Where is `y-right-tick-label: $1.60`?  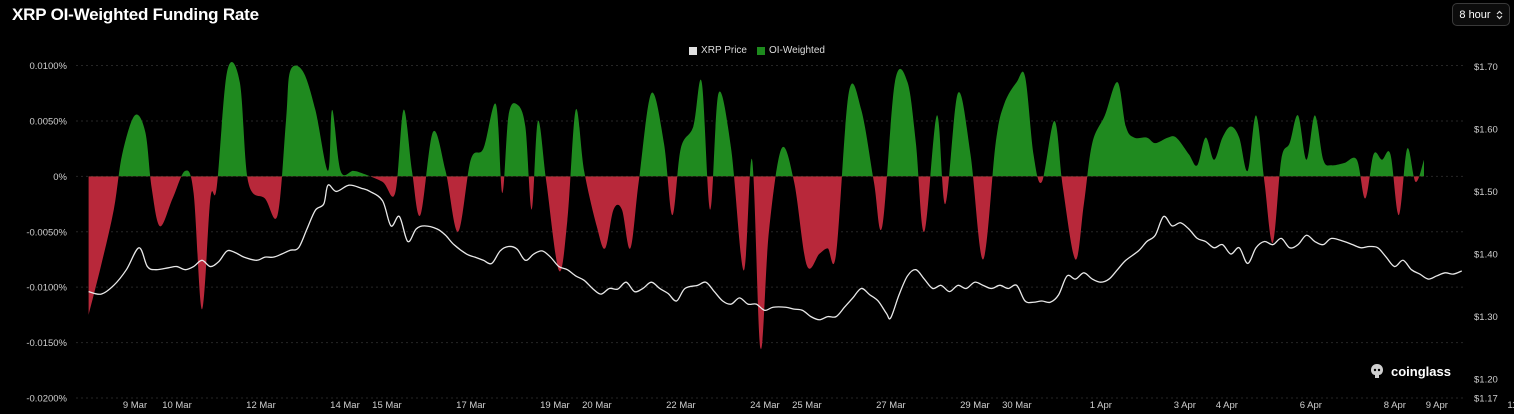 y-right-tick-label: $1.60 is located at coordinates (1486, 129).